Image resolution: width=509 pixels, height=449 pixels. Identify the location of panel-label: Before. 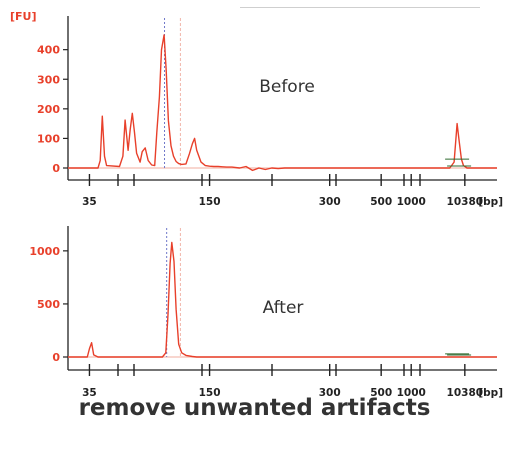
(287, 87).